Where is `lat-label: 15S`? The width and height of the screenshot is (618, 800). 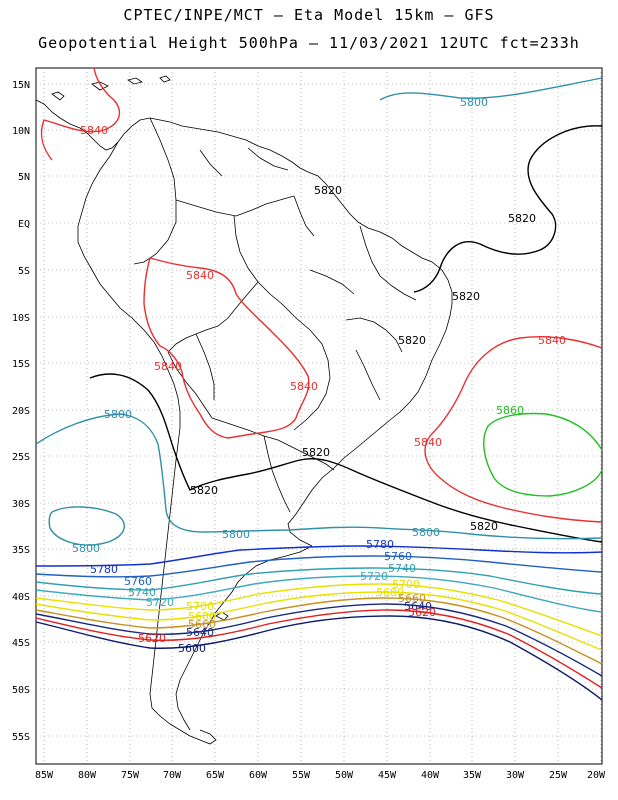
lat-label: 15S is located at coordinates (21, 364).